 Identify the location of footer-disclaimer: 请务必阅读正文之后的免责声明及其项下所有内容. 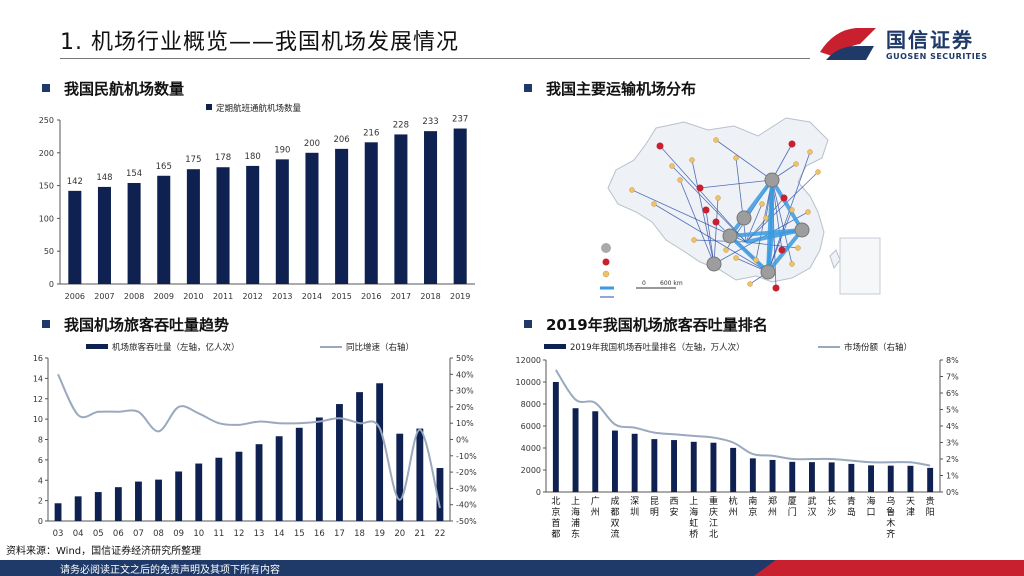
(170, 570).